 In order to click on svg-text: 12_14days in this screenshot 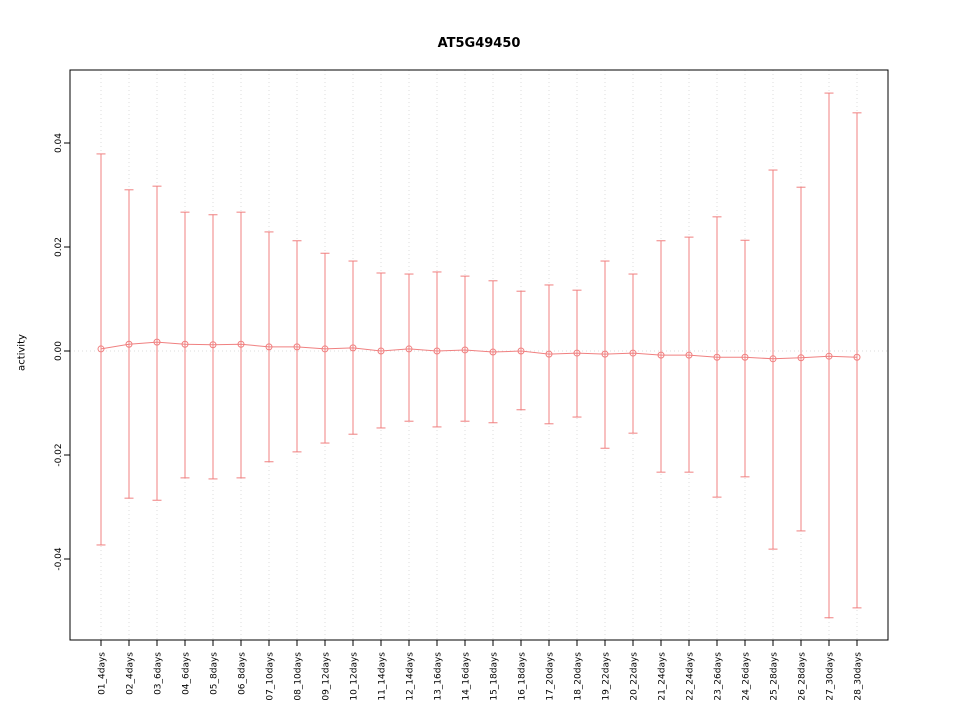, I will do `click(411, 676)`.